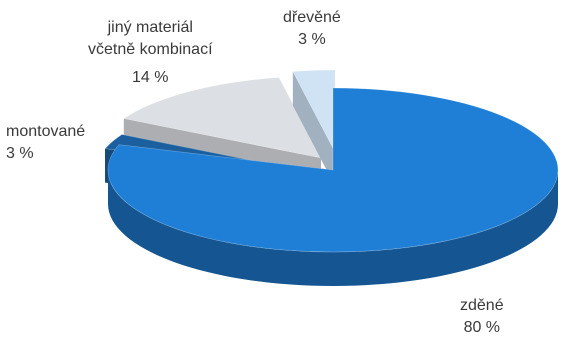 The height and width of the screenshot is (341, 563). I want to click on label-jiny-material: jiný materiál včetně kombinací 14 %, so click(150, 53).